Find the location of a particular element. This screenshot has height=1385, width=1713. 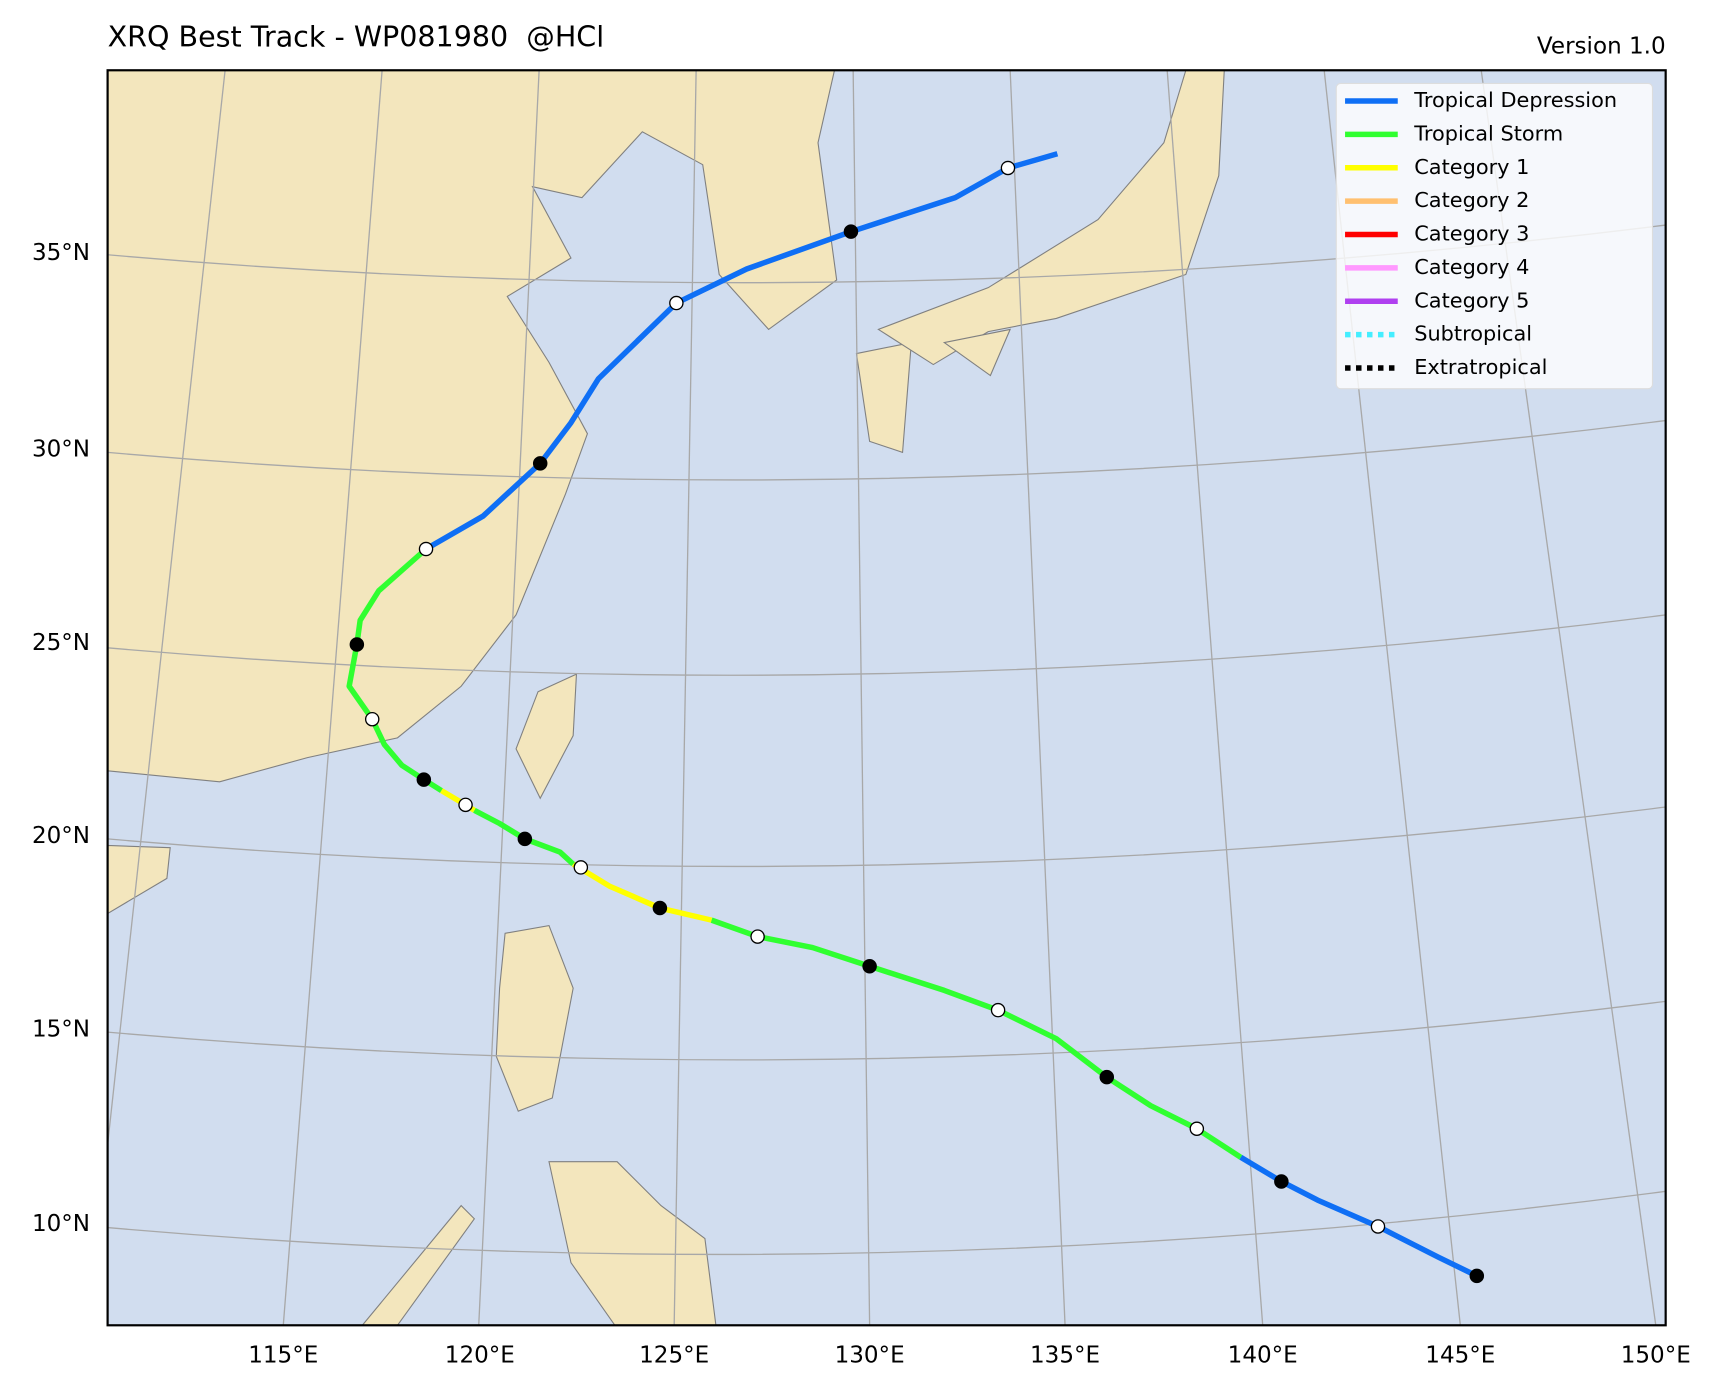

lon-label: 120°E is located at coordinates (480, 1356).